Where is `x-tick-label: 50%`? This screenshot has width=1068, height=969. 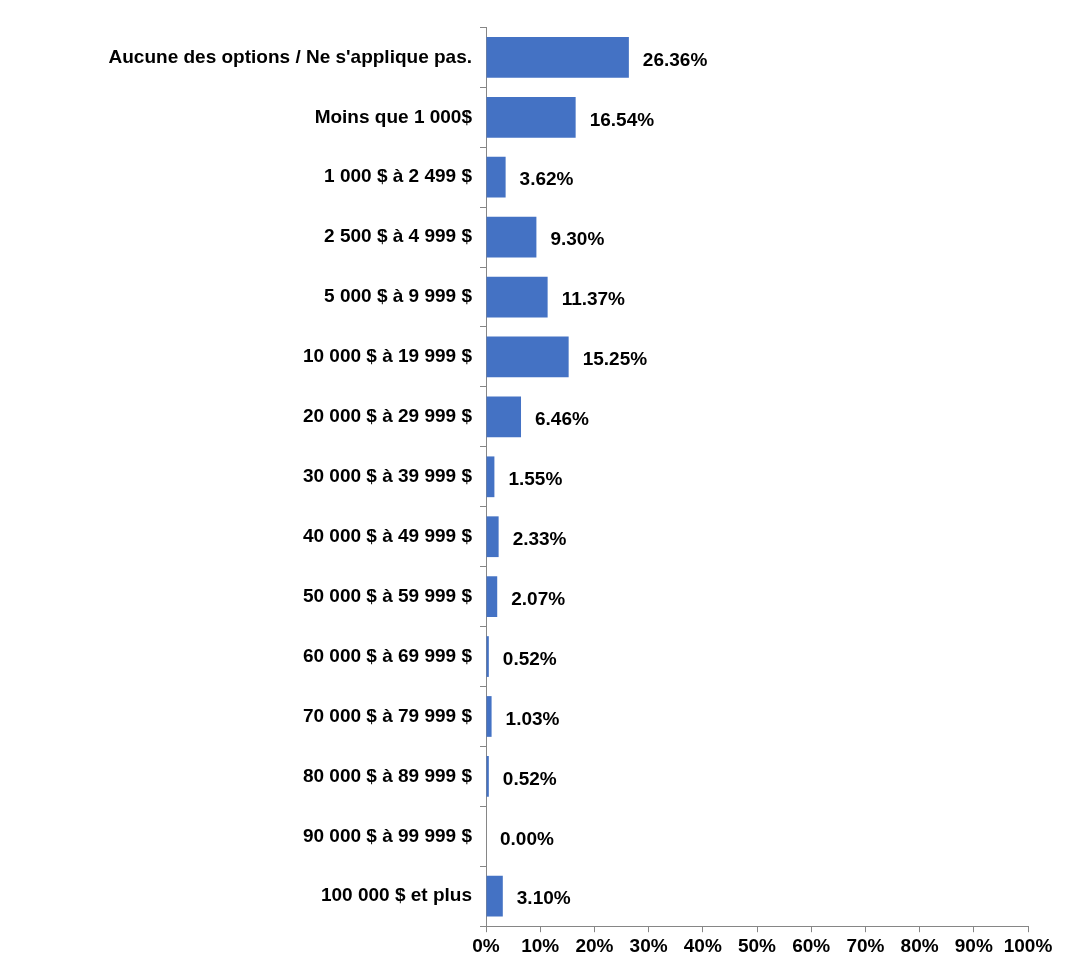 x-tick-label: 50% is located at coordinates (757, 945).